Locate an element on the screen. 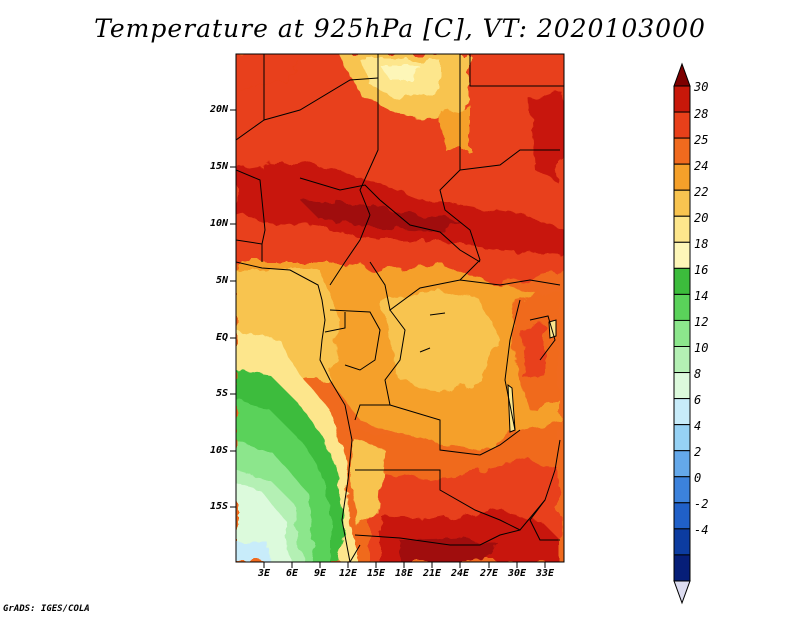  lat-label: 15S is located at coordinates (218, 506).